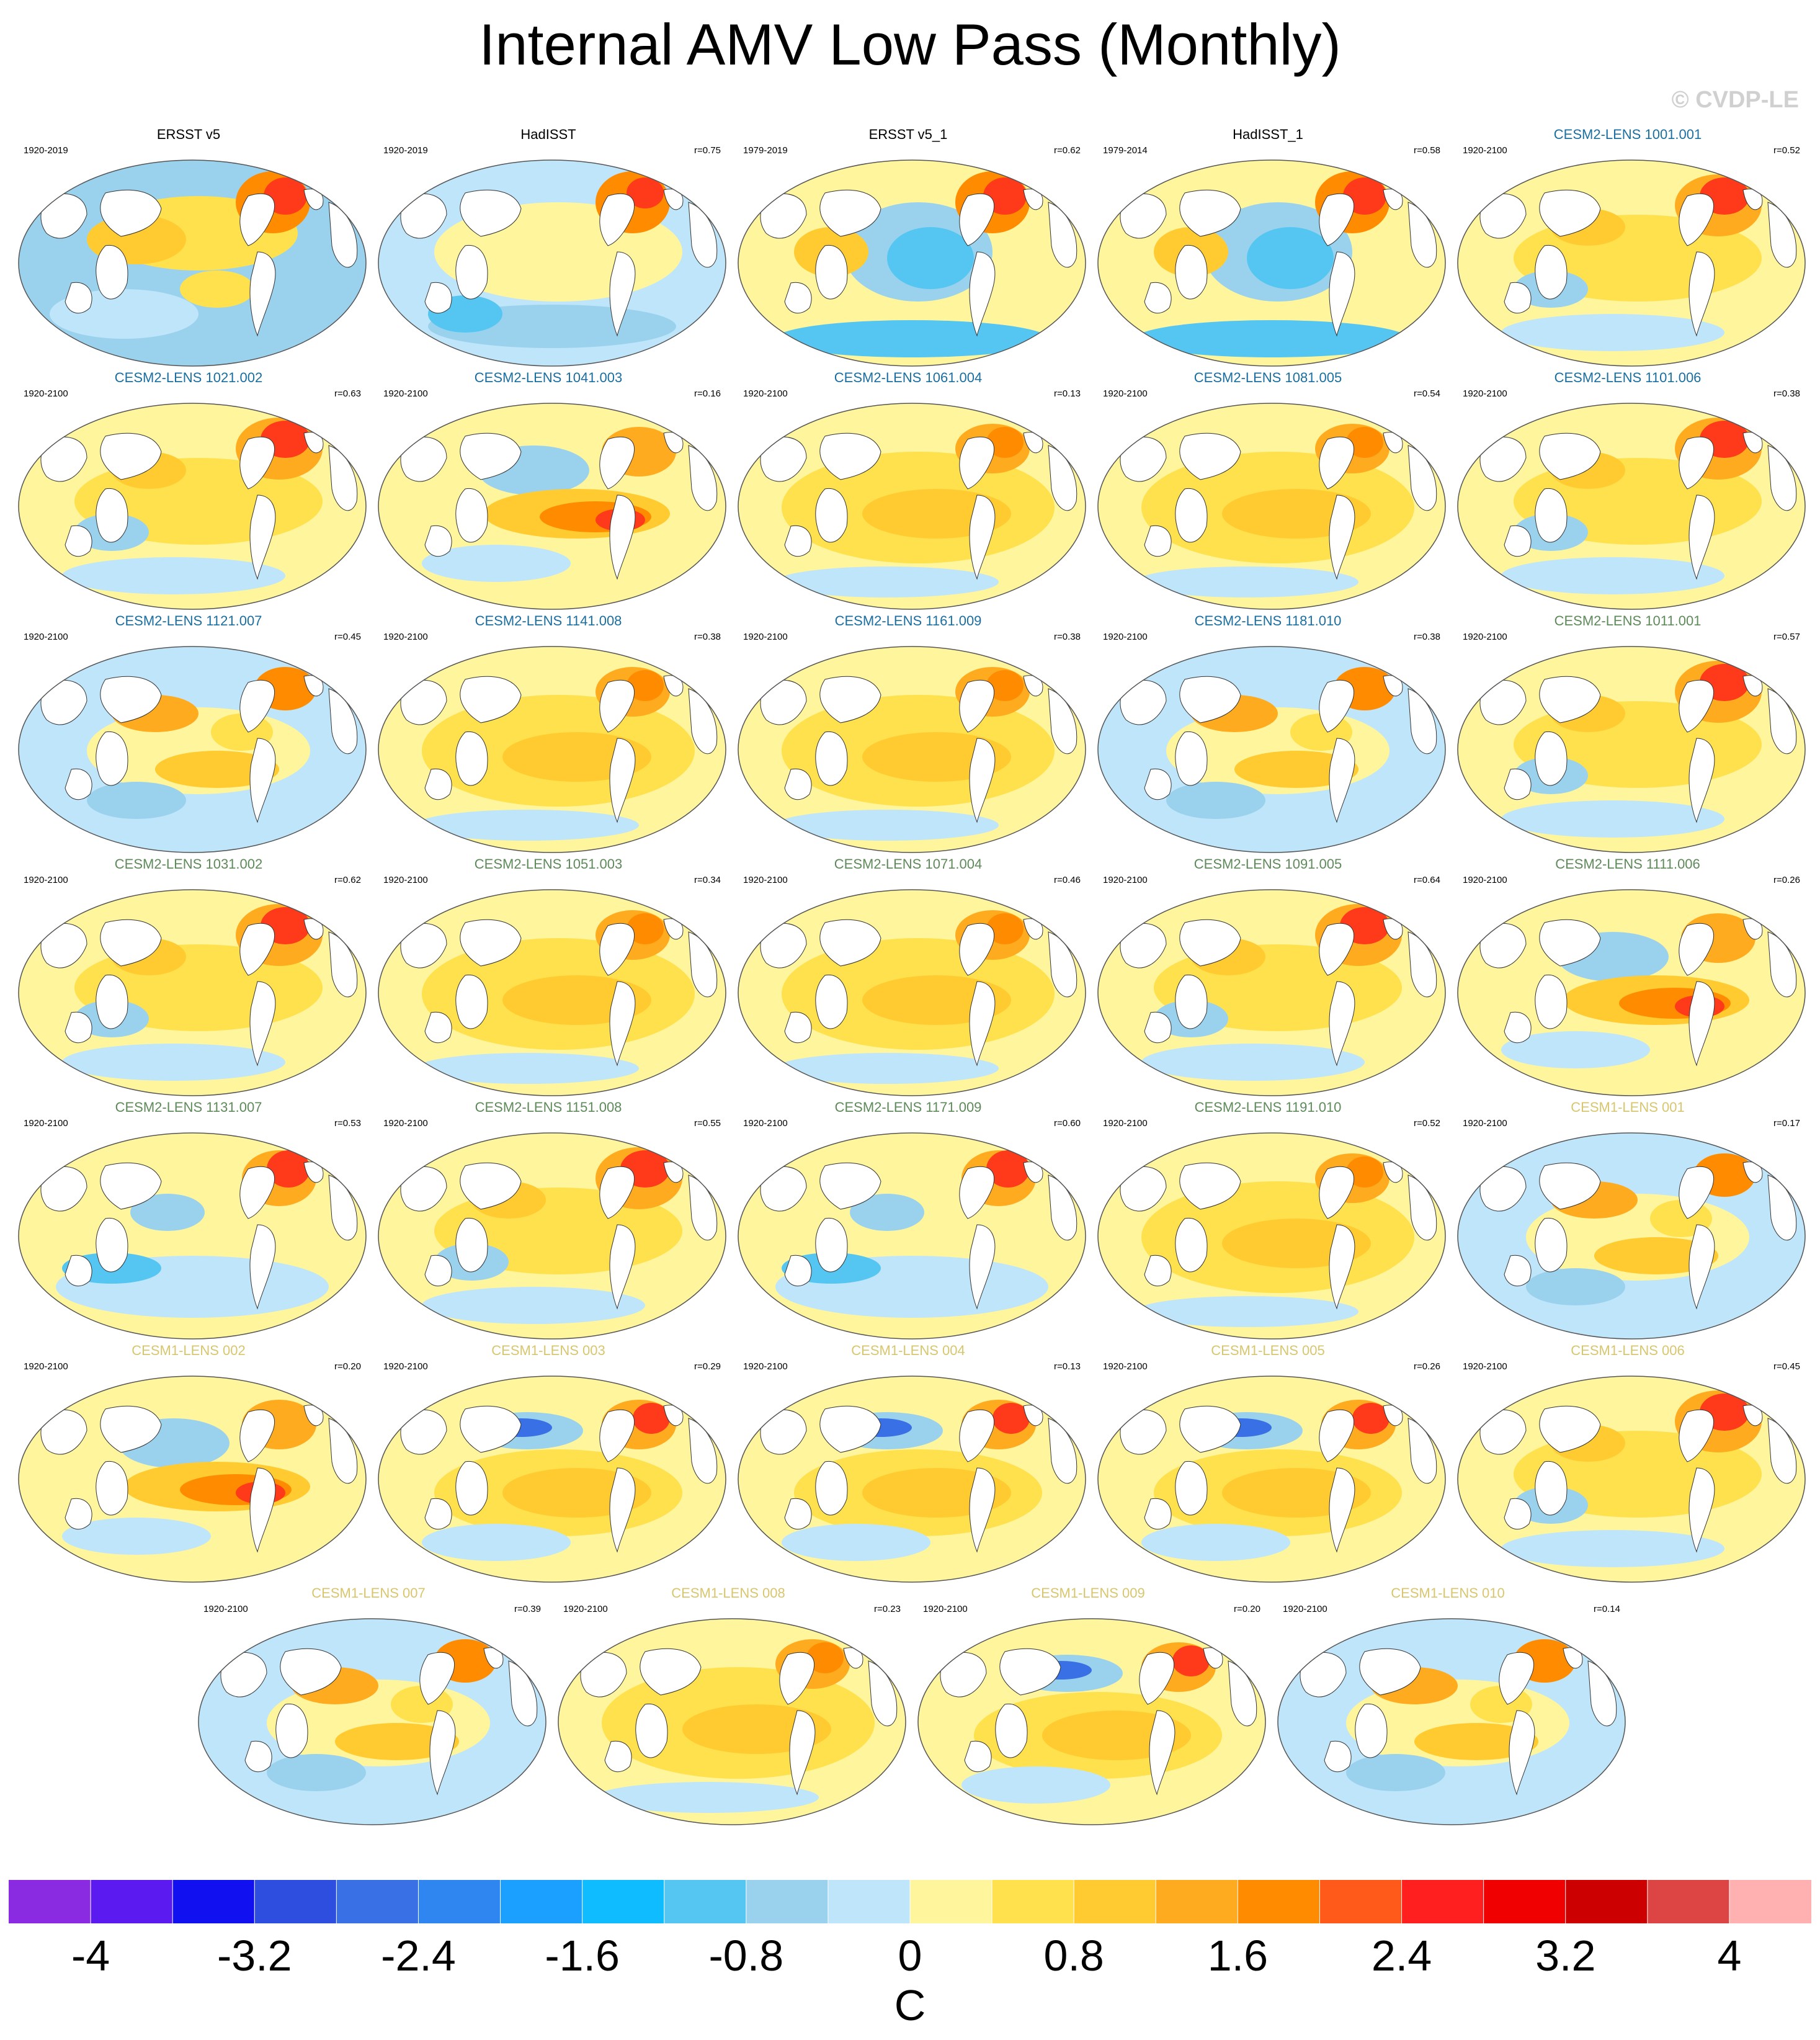 This screenshot has width=1820, height=2040. I want to click on map-panel: CESM2-LENS 1121.007 1920-2100 r=0.45, so click(188, 734).